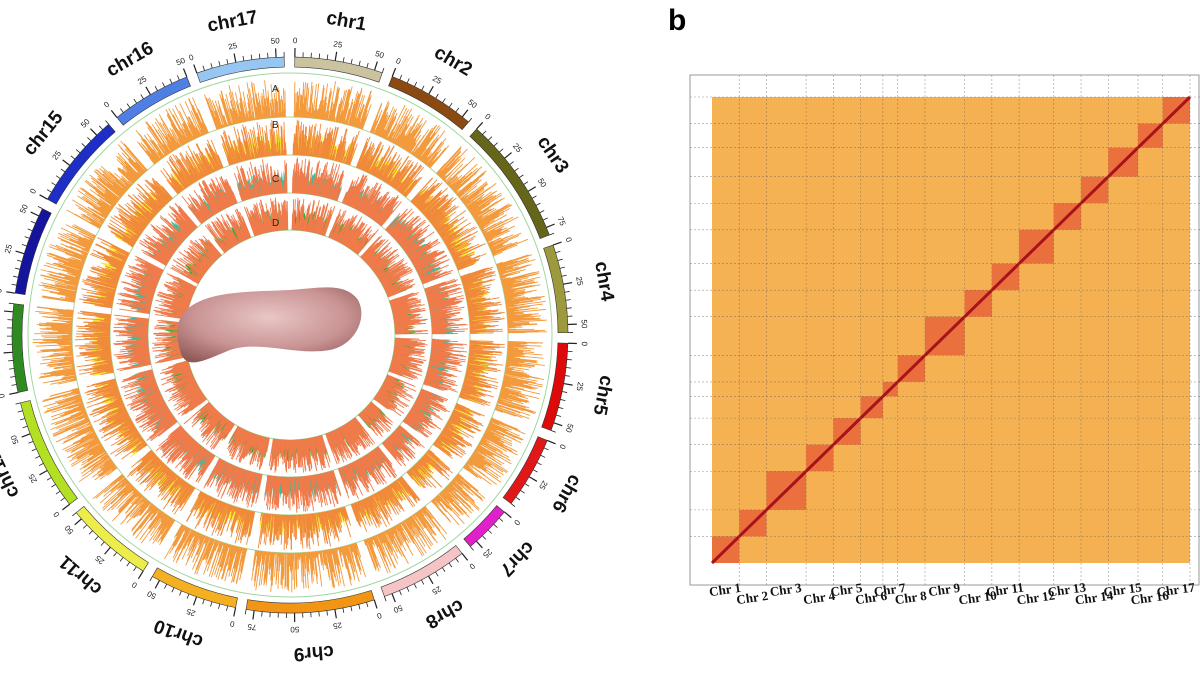 This screenshot has height=675, width=1200. I want to click on chromosome-label: chr17, so click(233, 22).